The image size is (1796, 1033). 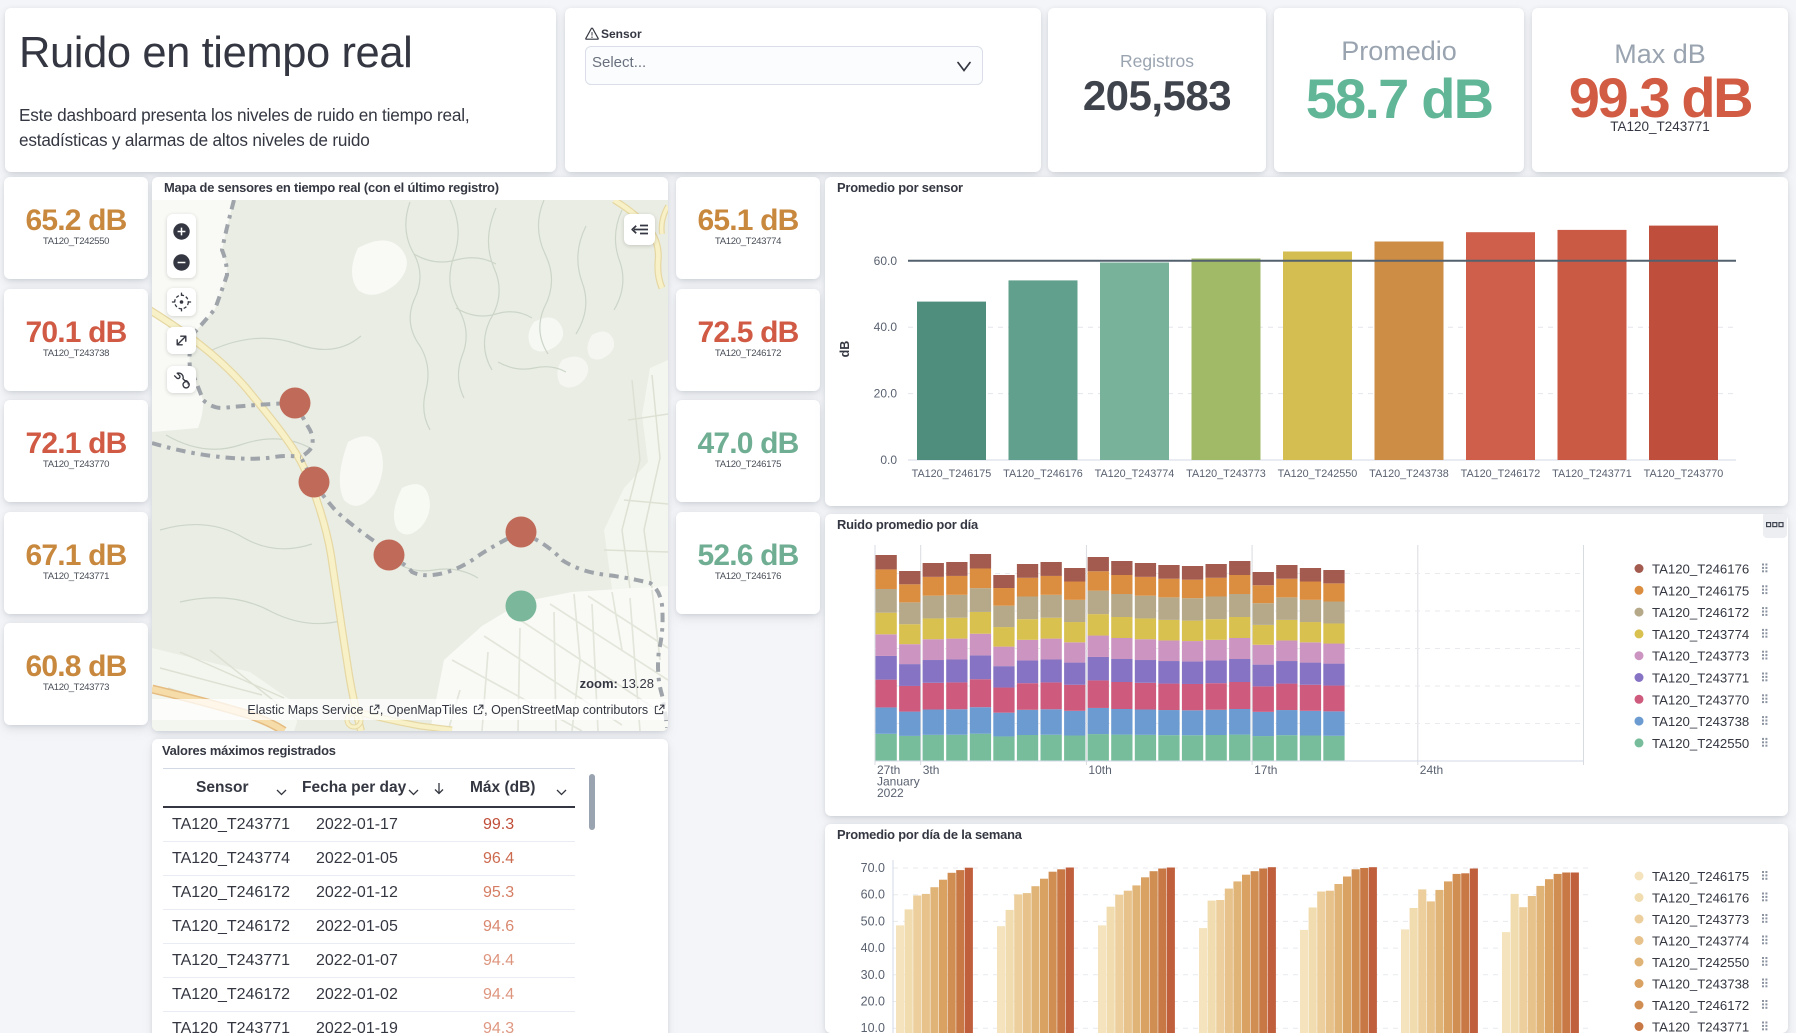 I want to click on svg-text: 0.0, so click(x=888, y=460).